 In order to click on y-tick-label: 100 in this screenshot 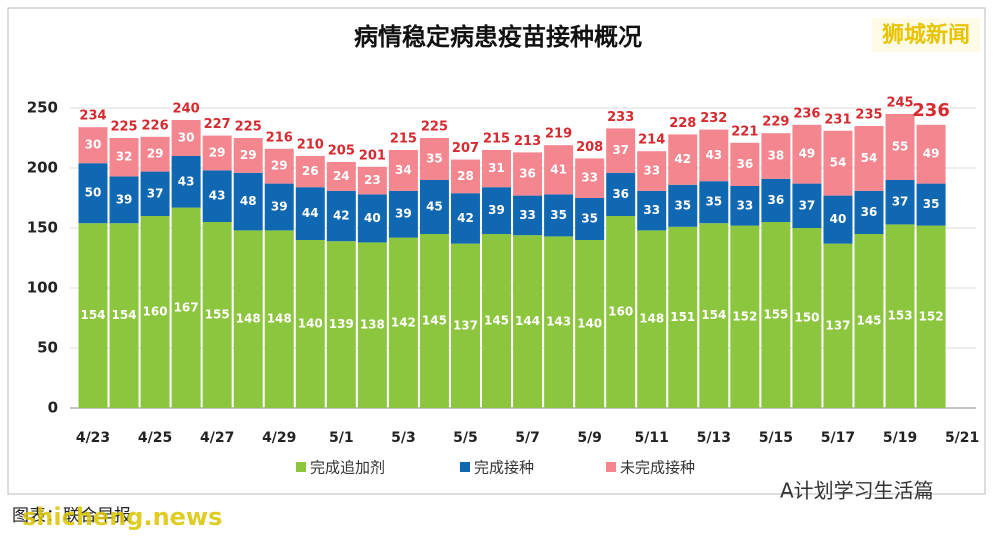, I will do `click(42, 288)`.